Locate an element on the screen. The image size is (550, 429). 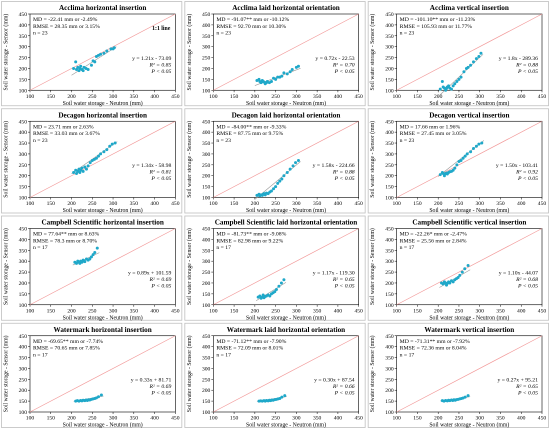
stats-text: RMSE = 72.36 mm or 8.04% is located at coordinates (433, 349).